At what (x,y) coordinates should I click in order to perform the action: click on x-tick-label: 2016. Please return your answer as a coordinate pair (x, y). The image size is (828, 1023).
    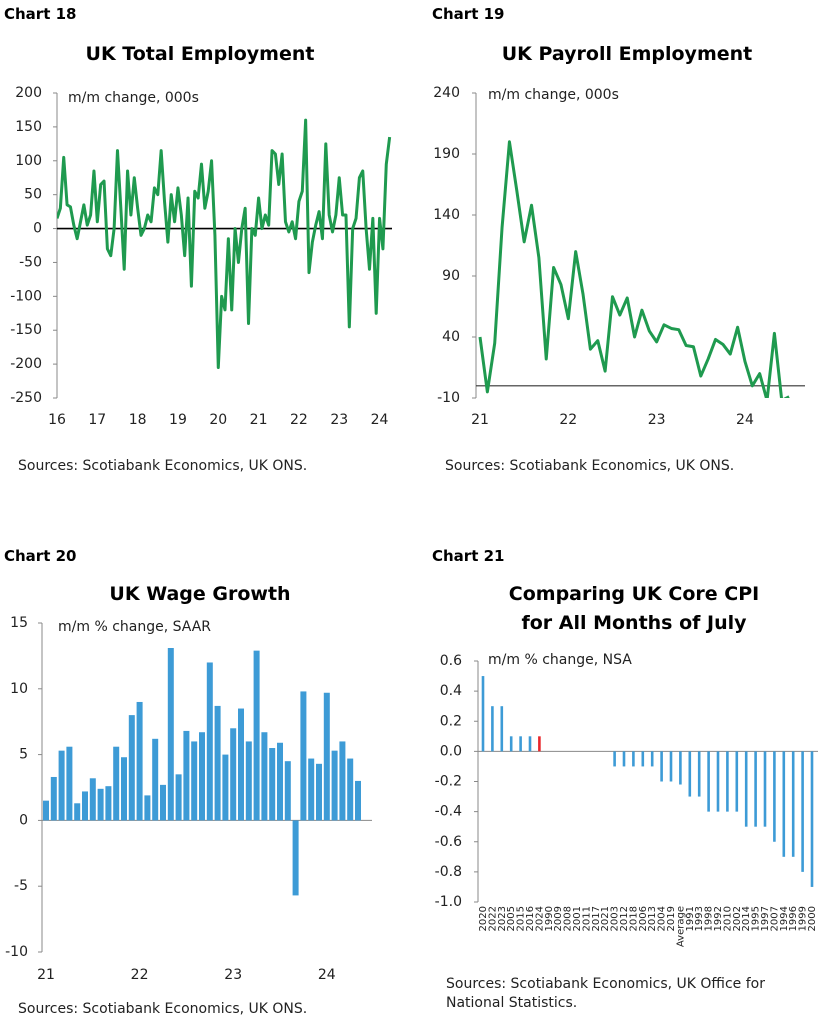
    Looking at the image, I should click on (530, 918).